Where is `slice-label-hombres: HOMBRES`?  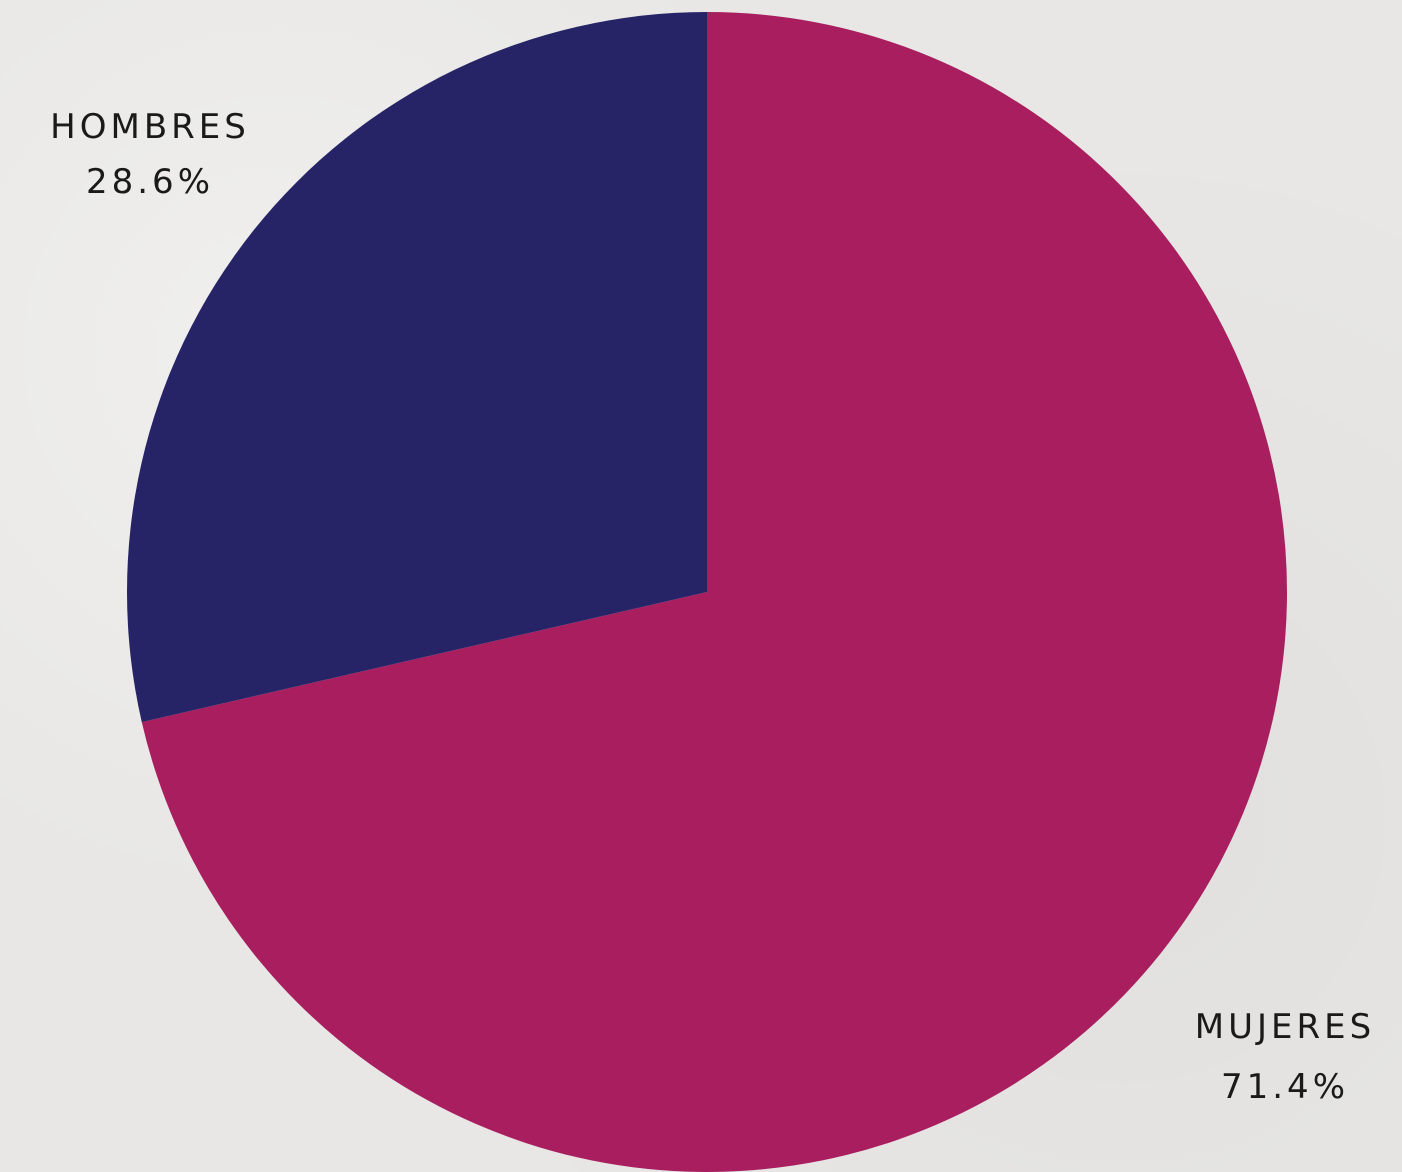
slice-label-hombres: HOMBRES is located at coordinates (150, 127).